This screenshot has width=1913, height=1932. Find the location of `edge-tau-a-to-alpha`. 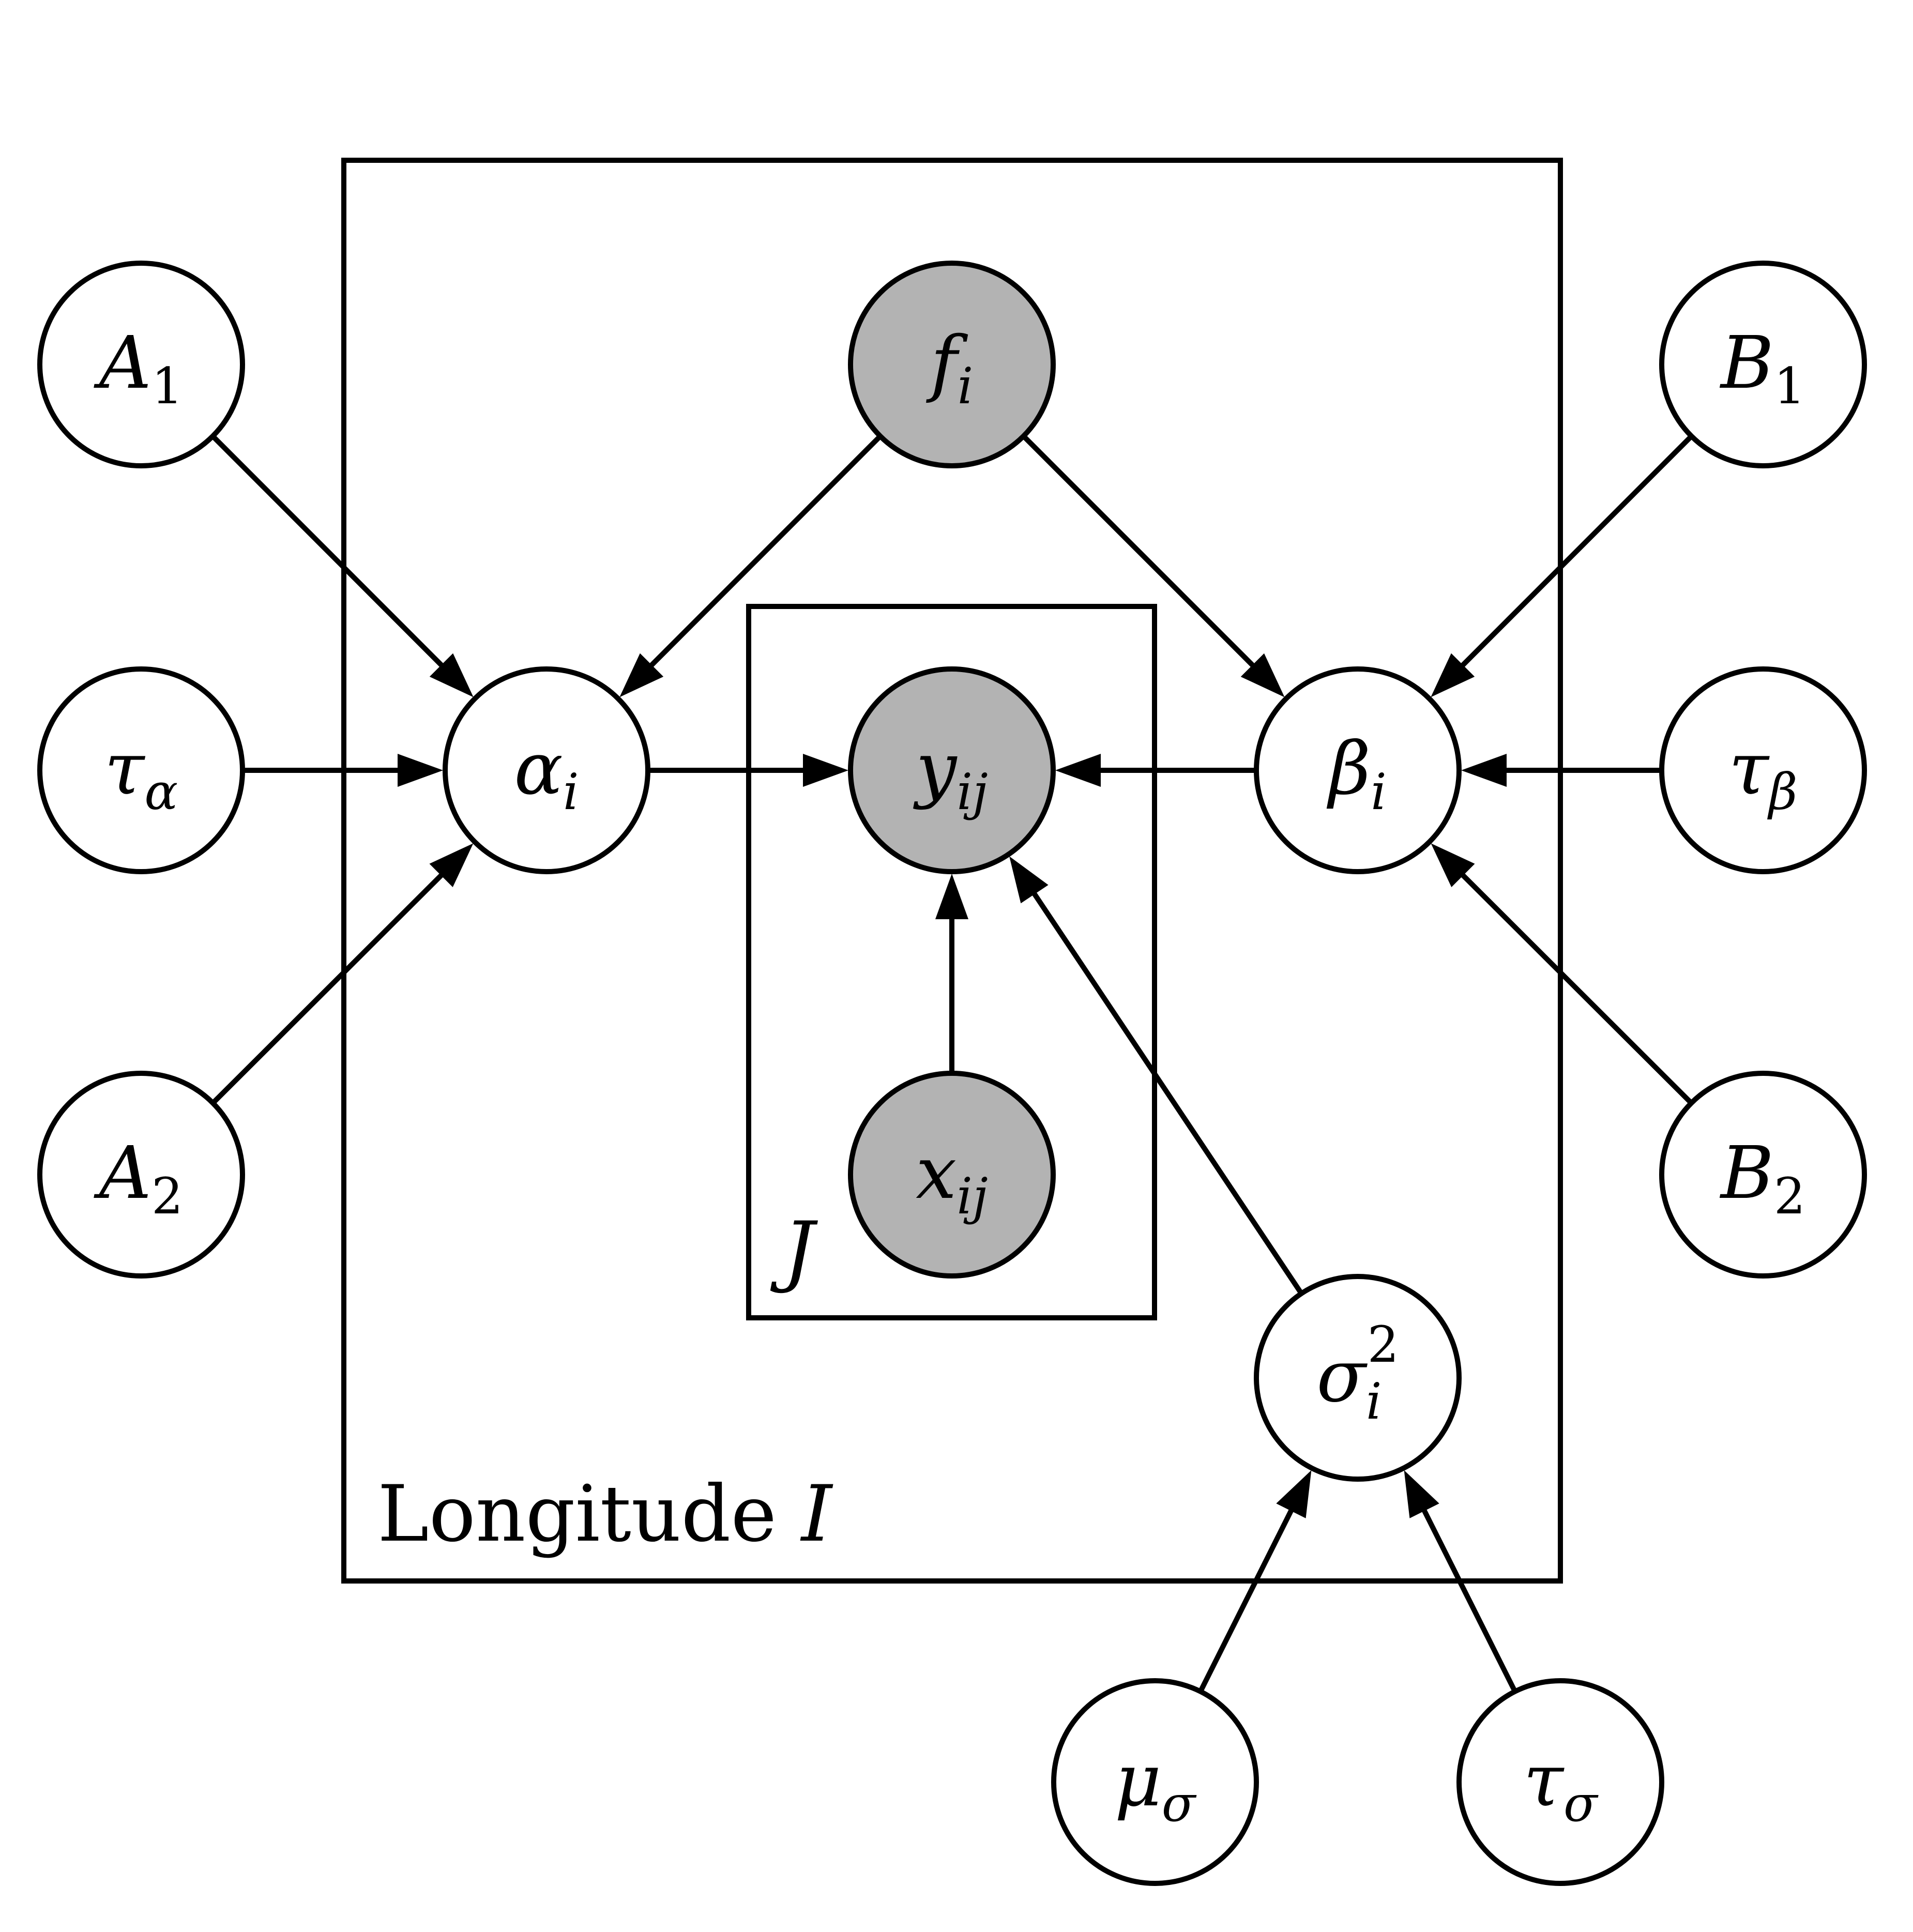

edge-tau-a-to-alpha is located at coordinates (342, 771).